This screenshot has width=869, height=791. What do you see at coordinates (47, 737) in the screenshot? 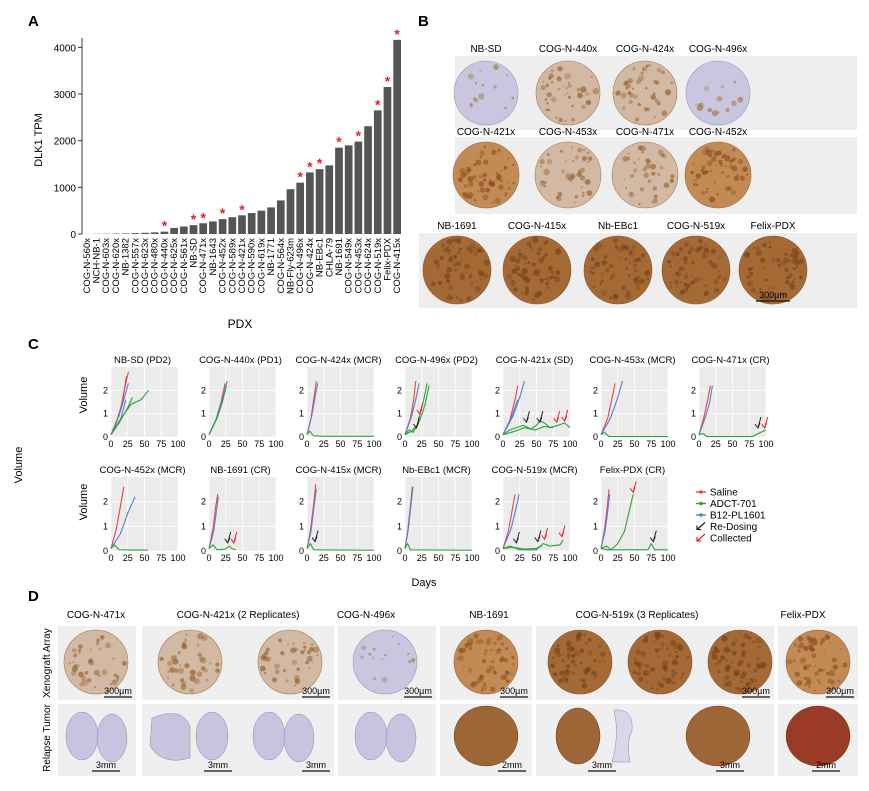
I see `row-label-relapse-tumor: Relapse Tumor` at bounding box center [47, 737].